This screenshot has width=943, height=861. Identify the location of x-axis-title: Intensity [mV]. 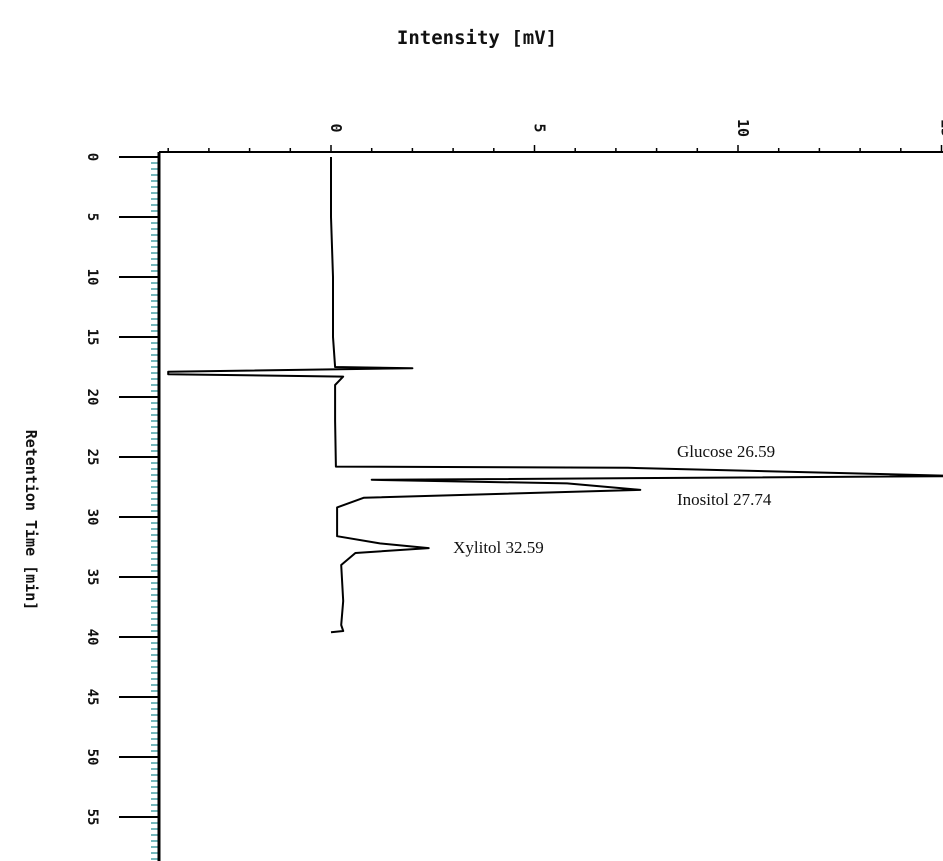
(477, 38).